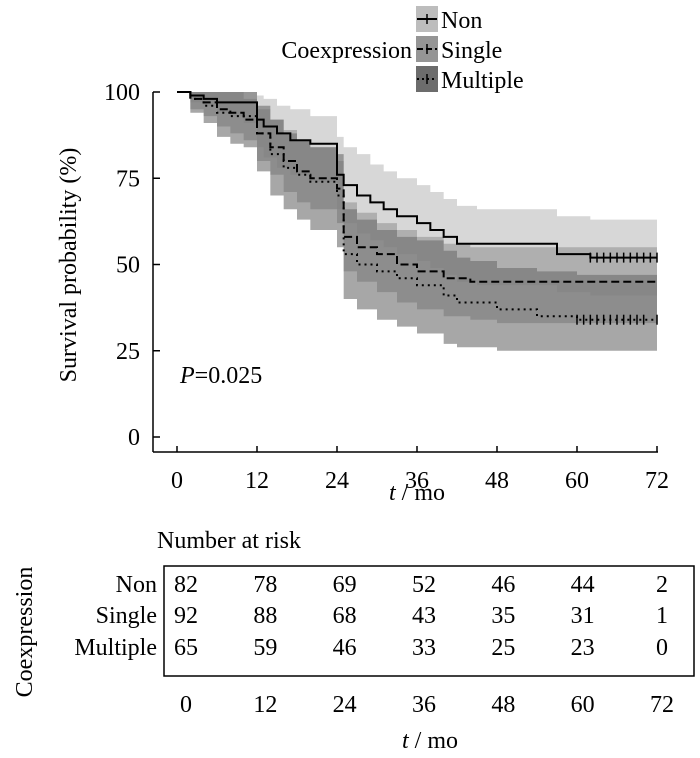  I want to click on risk-cell-non: 44, so click(583, 585).